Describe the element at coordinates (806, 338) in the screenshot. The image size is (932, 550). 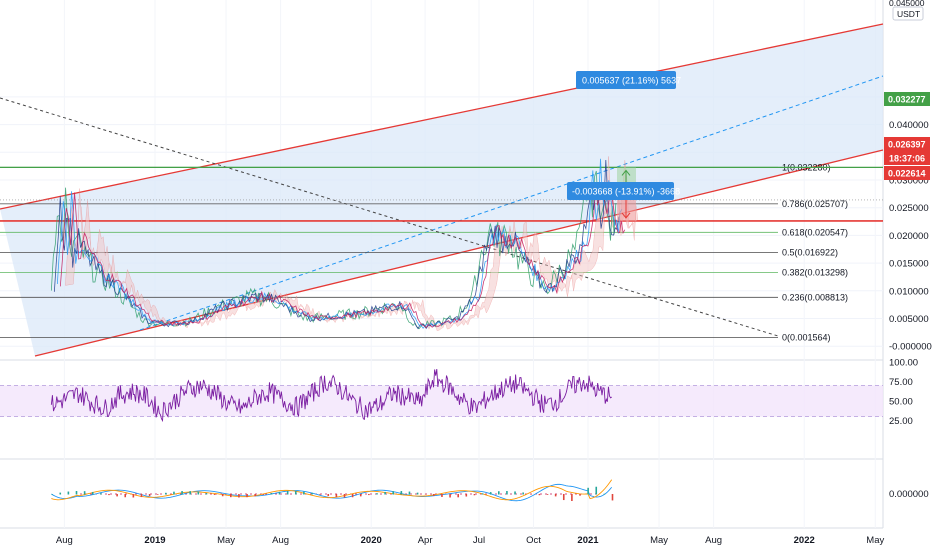
I see `fib-level-label: 0(0.001564)` at that location.